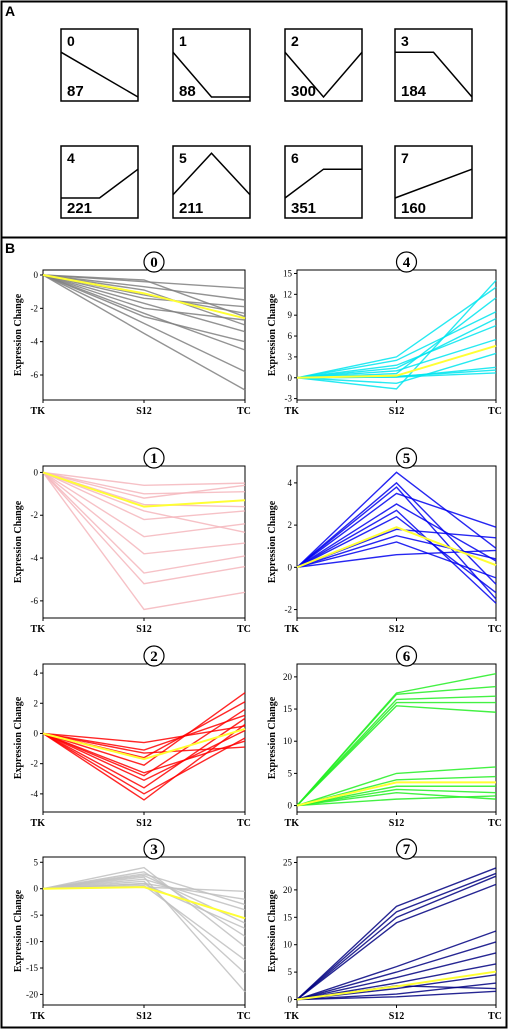  What do you see at coordinates (288, 709) in the screenshot?
I see `y-tick-label: 15` at bounding box center [288, 709].